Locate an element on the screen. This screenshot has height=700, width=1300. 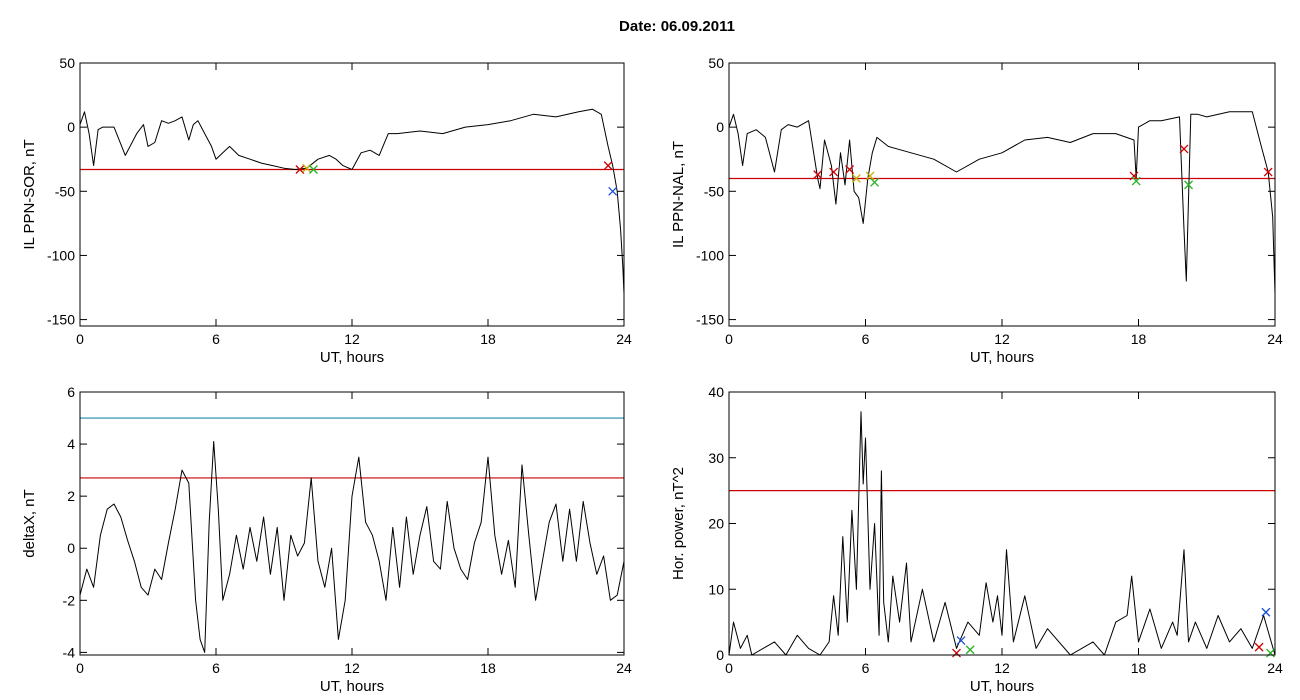
y-axis-label: Hor. power, nT^2 is located at coordinates (678, 523).